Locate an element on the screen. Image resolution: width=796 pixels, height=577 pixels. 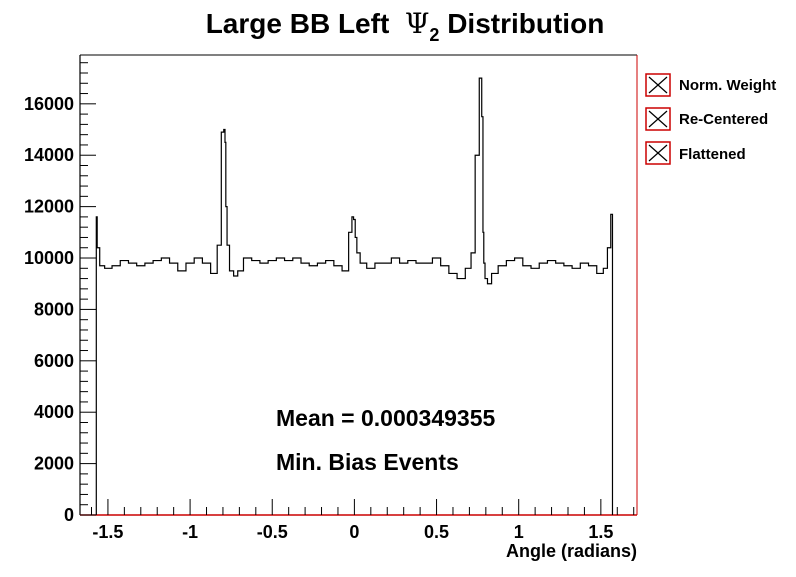
x-tick-label: 0 is located at coordinates (354, 532).